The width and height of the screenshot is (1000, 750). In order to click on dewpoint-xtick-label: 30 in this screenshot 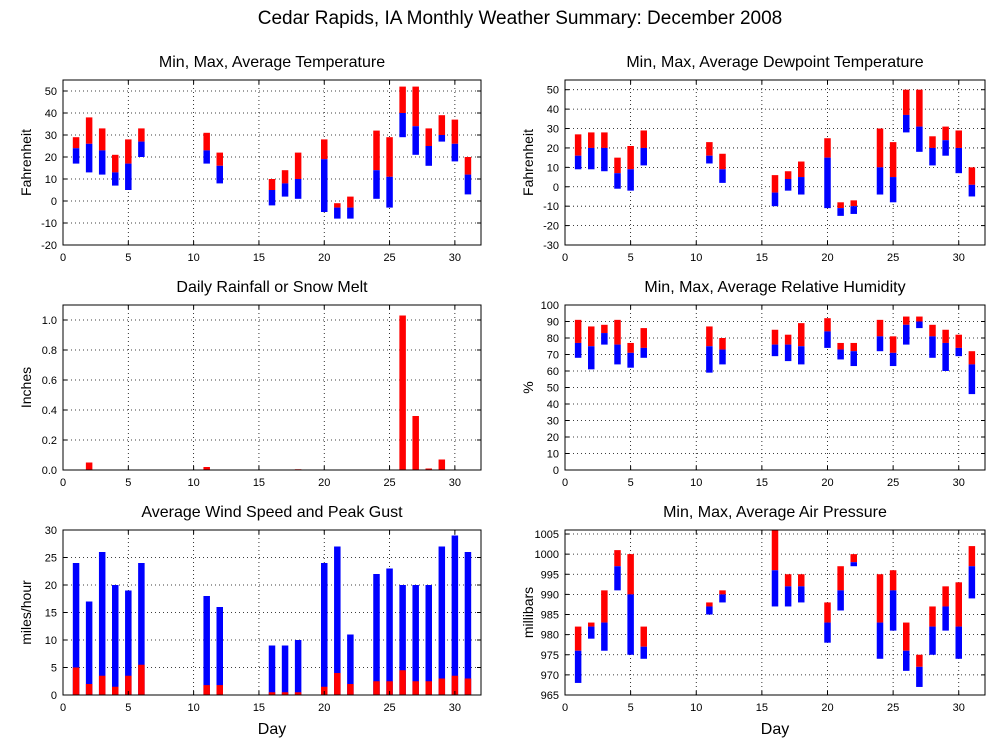, I will do `click(959, 258)`.